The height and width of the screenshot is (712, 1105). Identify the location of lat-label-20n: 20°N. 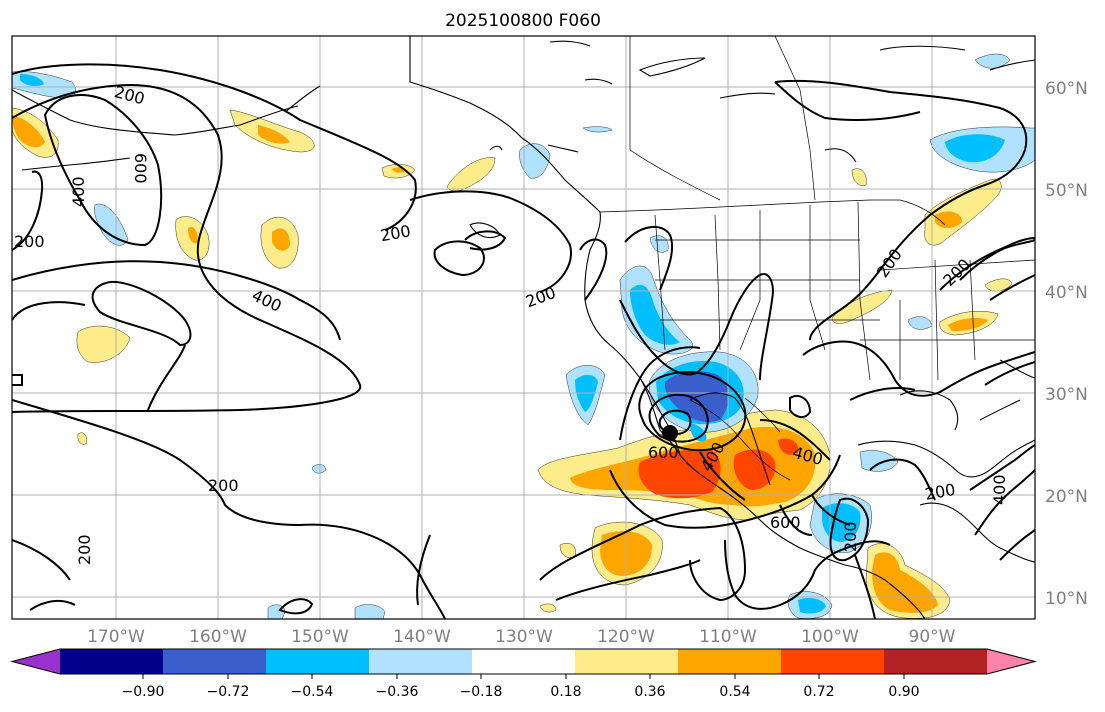
(1066, 497).